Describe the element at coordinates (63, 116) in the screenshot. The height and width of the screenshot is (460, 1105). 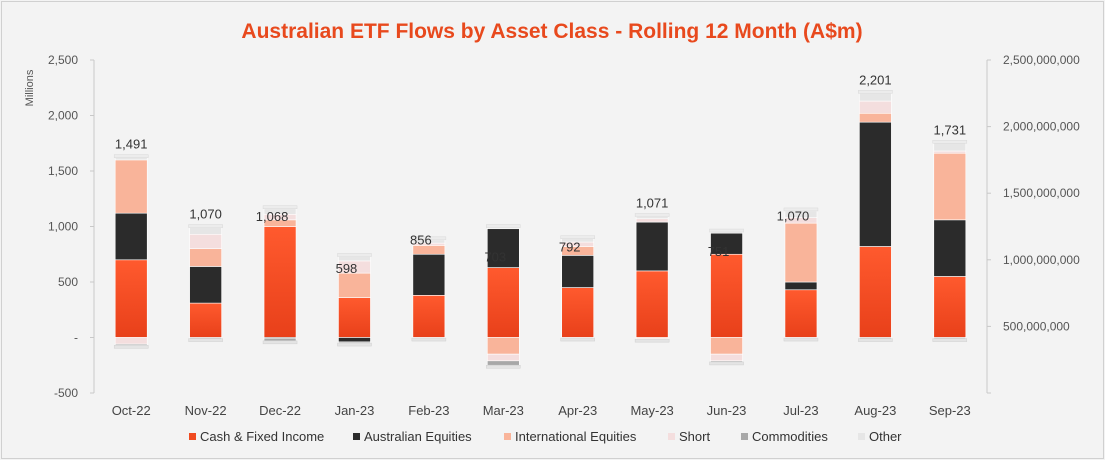
I see `y-tick-label: 2,000` at that location.